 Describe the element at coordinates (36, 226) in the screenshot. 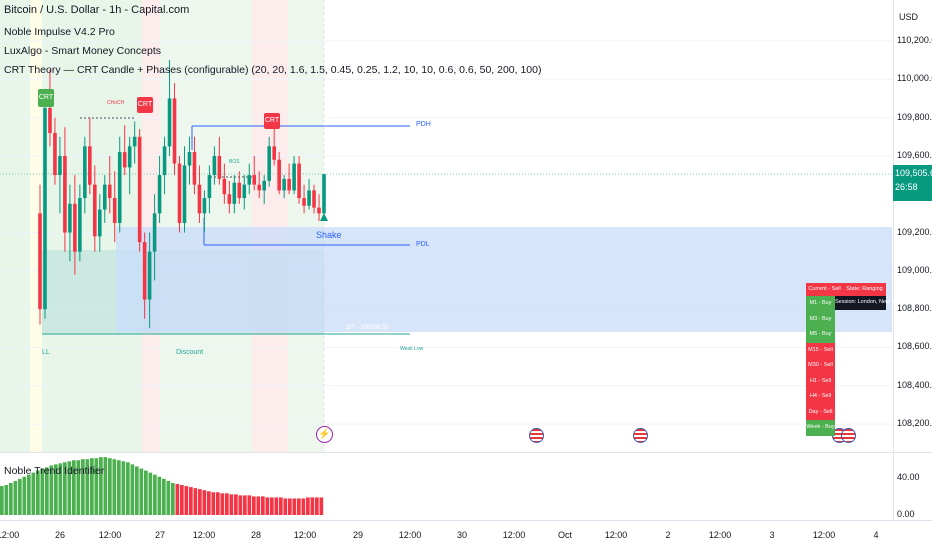

I see `session-band-yellow` at that location.